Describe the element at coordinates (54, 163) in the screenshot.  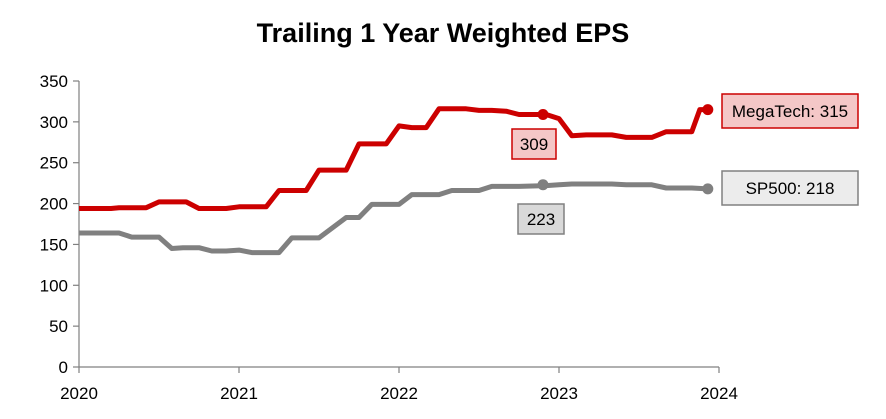
I see `y-tick-label: 250` at that location.